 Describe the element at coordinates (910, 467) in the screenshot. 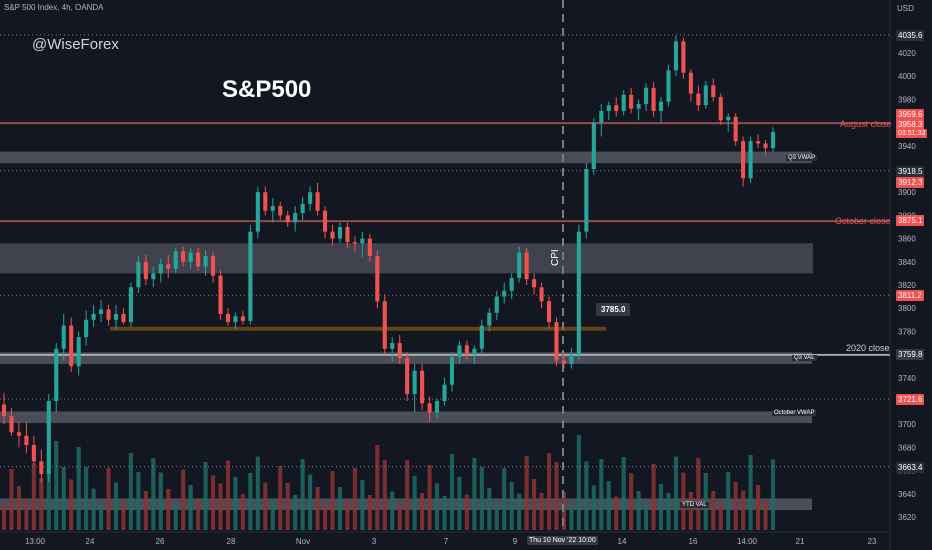

I see `tag-3663: 3663.4` at that location.